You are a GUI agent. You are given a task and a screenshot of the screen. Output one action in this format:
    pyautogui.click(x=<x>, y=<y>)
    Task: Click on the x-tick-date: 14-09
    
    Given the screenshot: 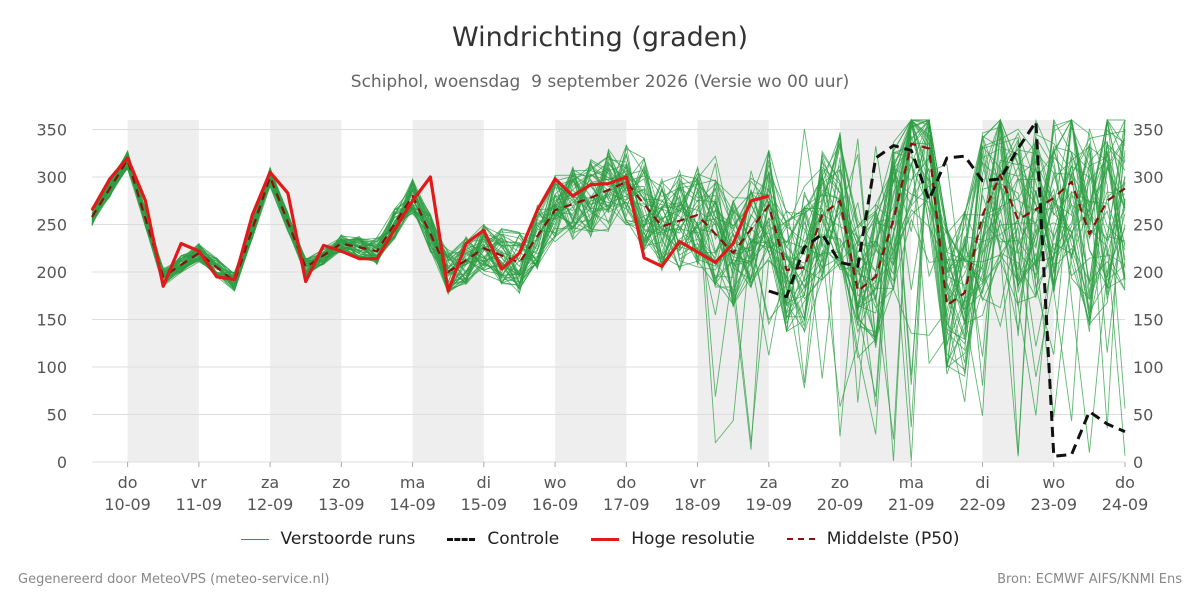 What is the action you would take?
    pyautogui.click(x=412, y=504)
    